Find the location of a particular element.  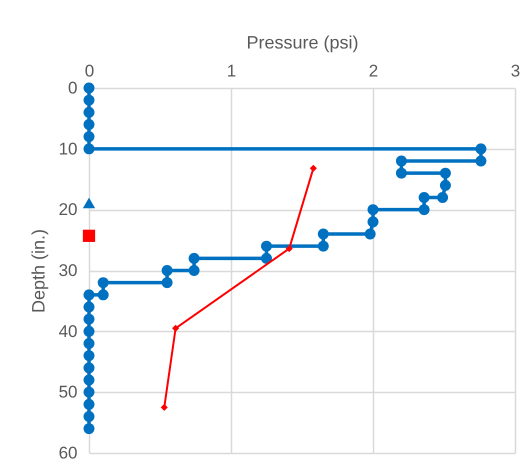

y-tick-label: 0 is located at coordinates (73, 88).